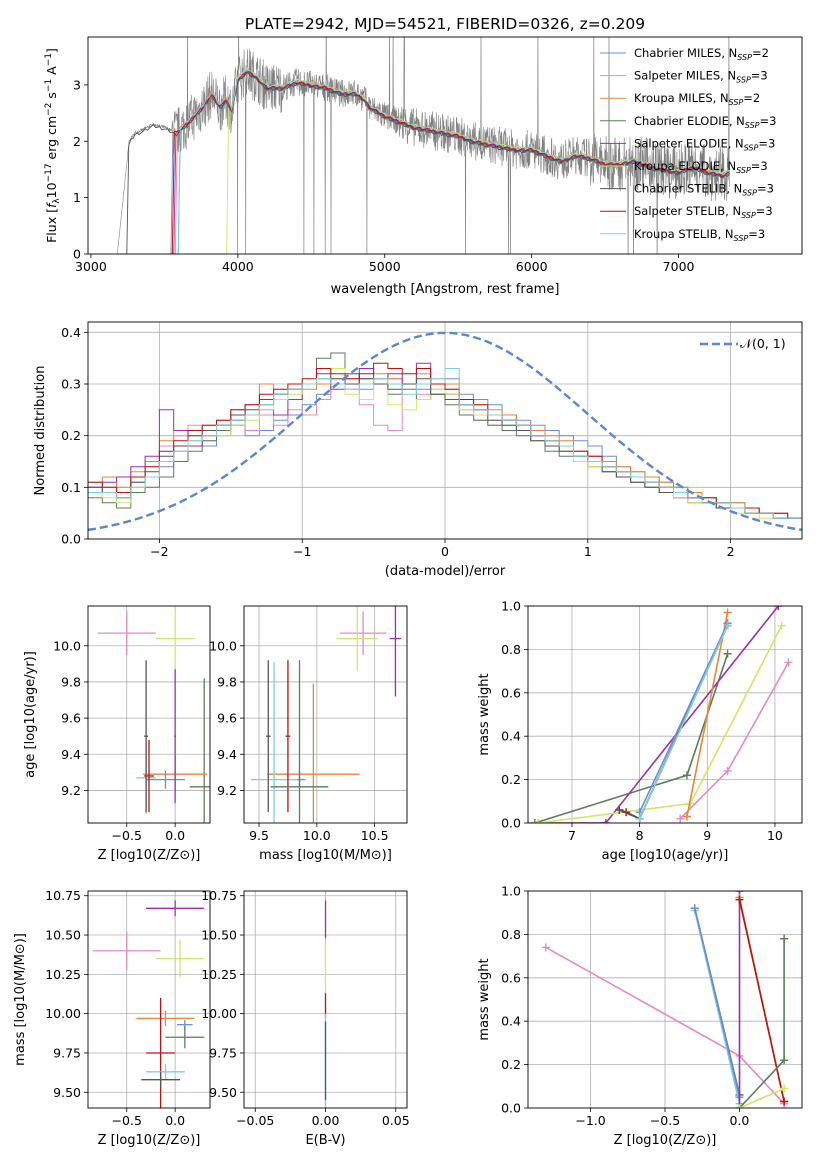 Image resolution: width=819 pixels, height=1170 pixels. What do you see at coordinates (704, 144) in the screenshot?
I see `legend-item: Salpeter ELODIE, NSSP=3` at bounding box center [704, 144].